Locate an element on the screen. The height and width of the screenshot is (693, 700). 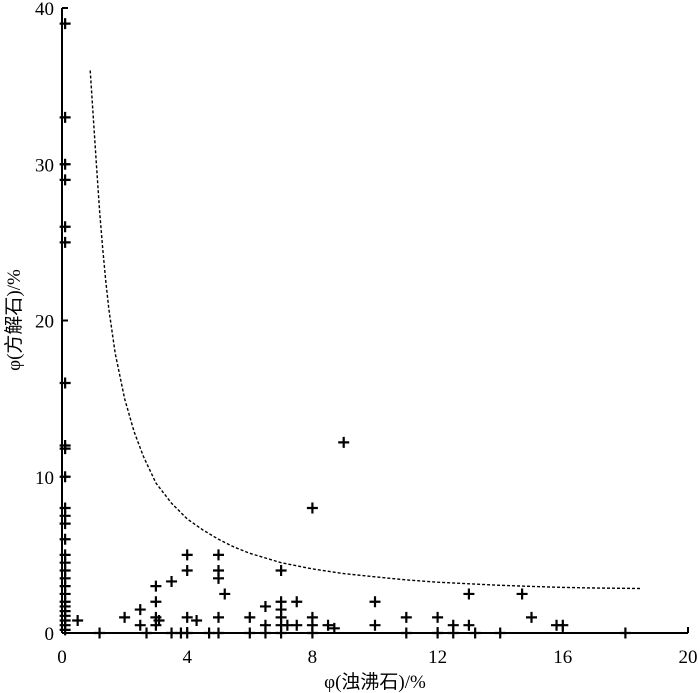
x-axis-title: φ(浊沸石)/% is located at coordinates (375, 682).